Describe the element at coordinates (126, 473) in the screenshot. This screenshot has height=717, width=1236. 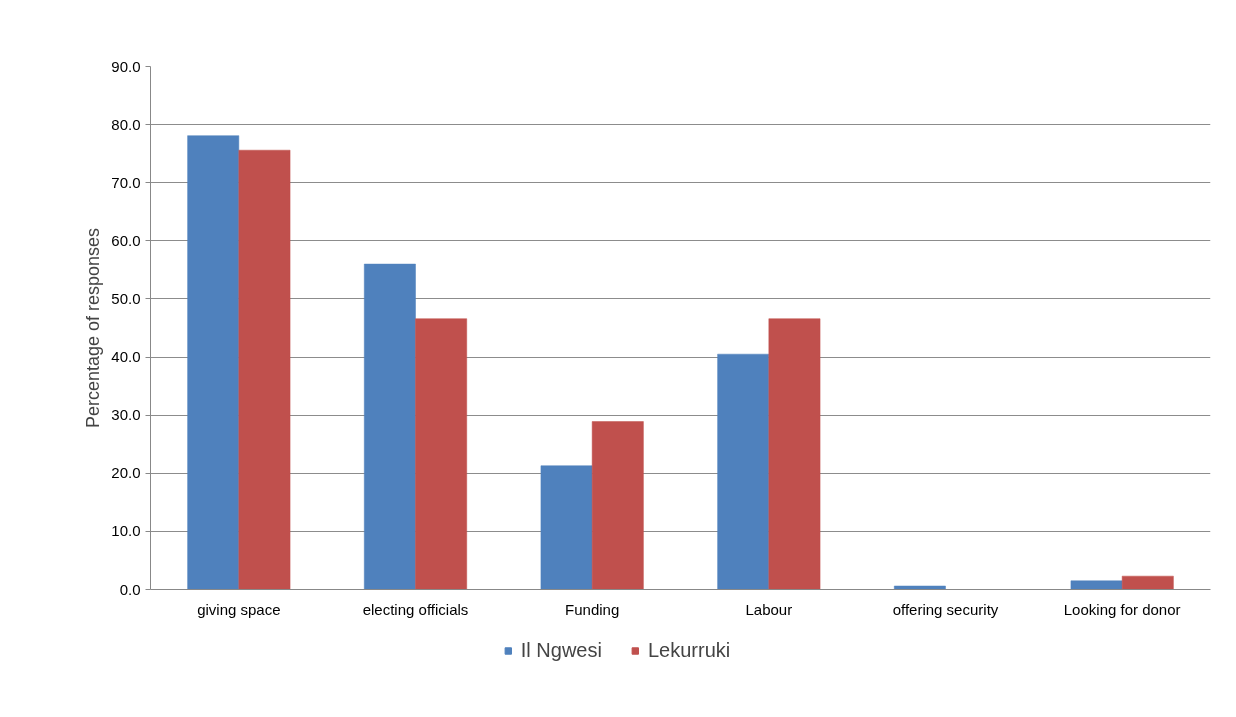
I see `y-tick-label: 20.0` at that location.